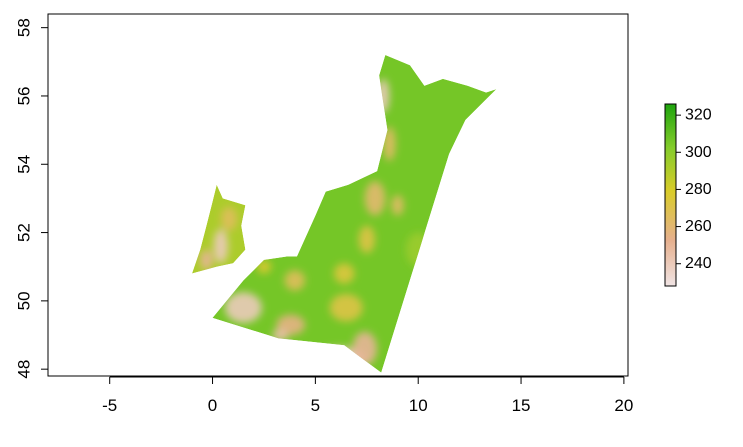 Image resolution: width=743 pixels, height=447 pixels. I want to click on colorbar-tick-label: 320, so click(698, 115).